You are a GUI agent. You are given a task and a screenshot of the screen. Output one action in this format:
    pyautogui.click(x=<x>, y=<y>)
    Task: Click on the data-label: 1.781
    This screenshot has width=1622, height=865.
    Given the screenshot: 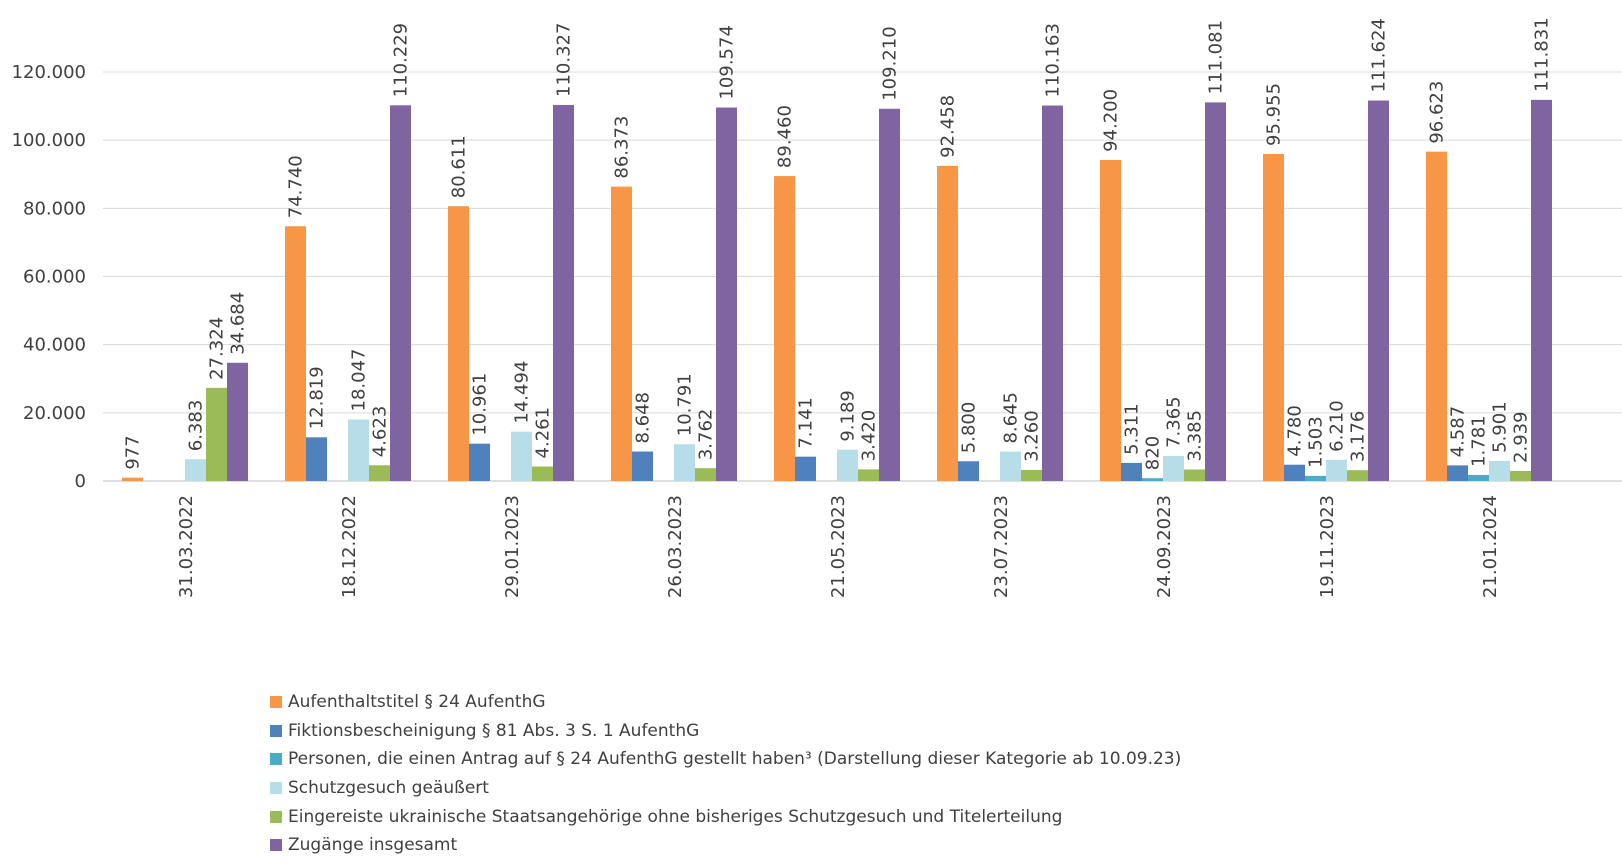 What is the action you would take?
    pyautogui.click(x=1479, y=441)
    